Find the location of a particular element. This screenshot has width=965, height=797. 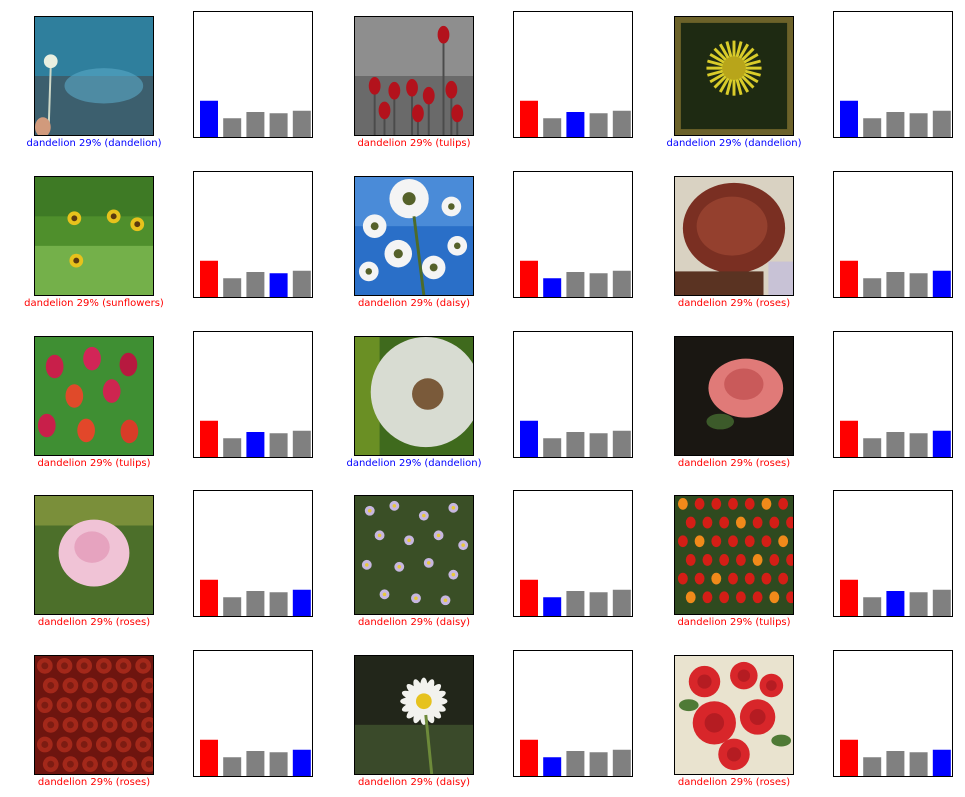

red-roses-mass-photo is located at coordinates (94, 715).